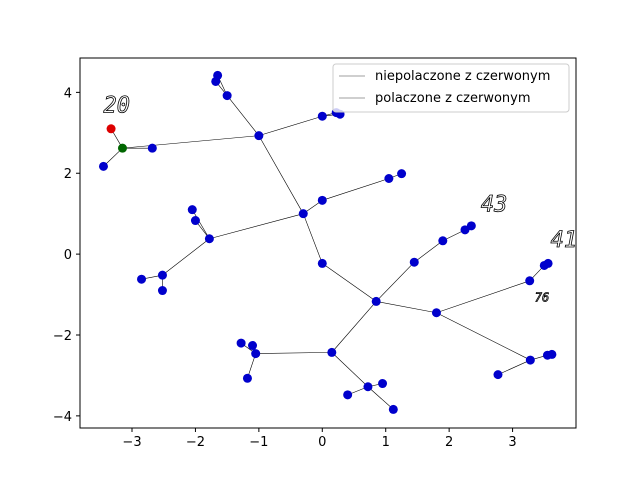 The width and height of the screenshot is (640, 480). What do you see at coordinates (68, 93) in the screenshot?
I see `y-tick-label: 4` at bounding box center [68, 93].